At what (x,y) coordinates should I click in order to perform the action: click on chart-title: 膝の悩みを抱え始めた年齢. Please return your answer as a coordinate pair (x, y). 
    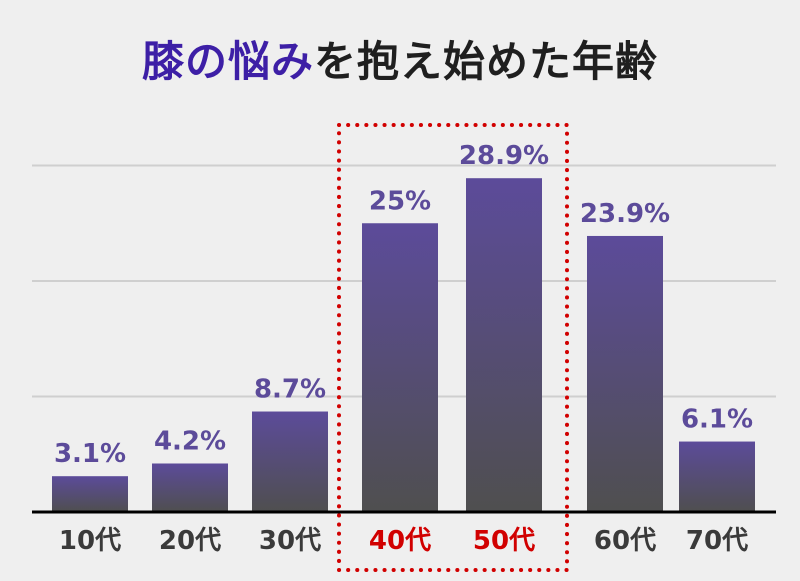
    Looking at the image, I should click on (400, 58).